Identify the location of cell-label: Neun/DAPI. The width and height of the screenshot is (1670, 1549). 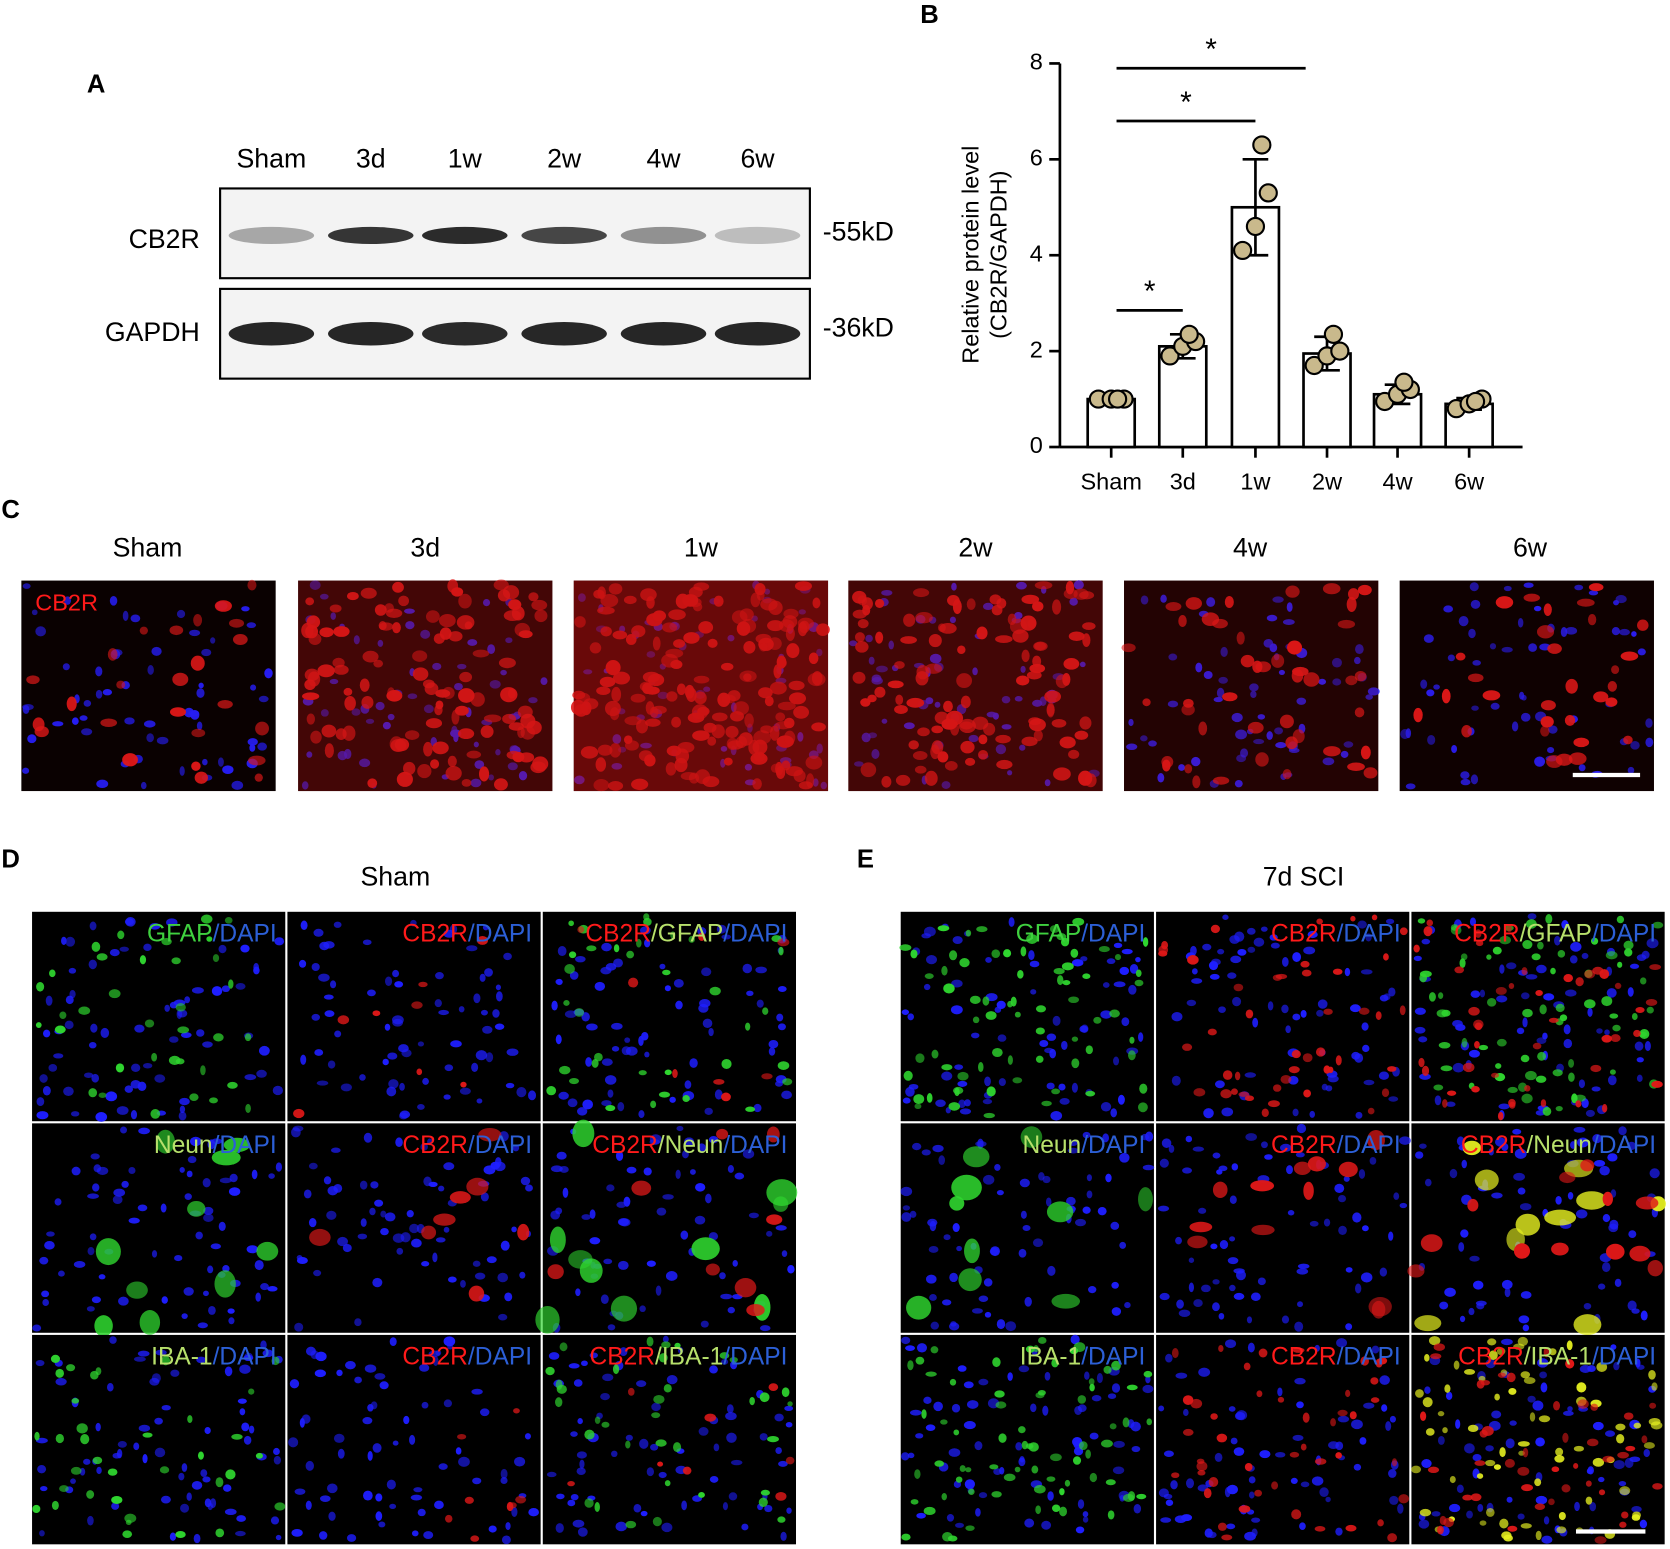
(215, 1145).